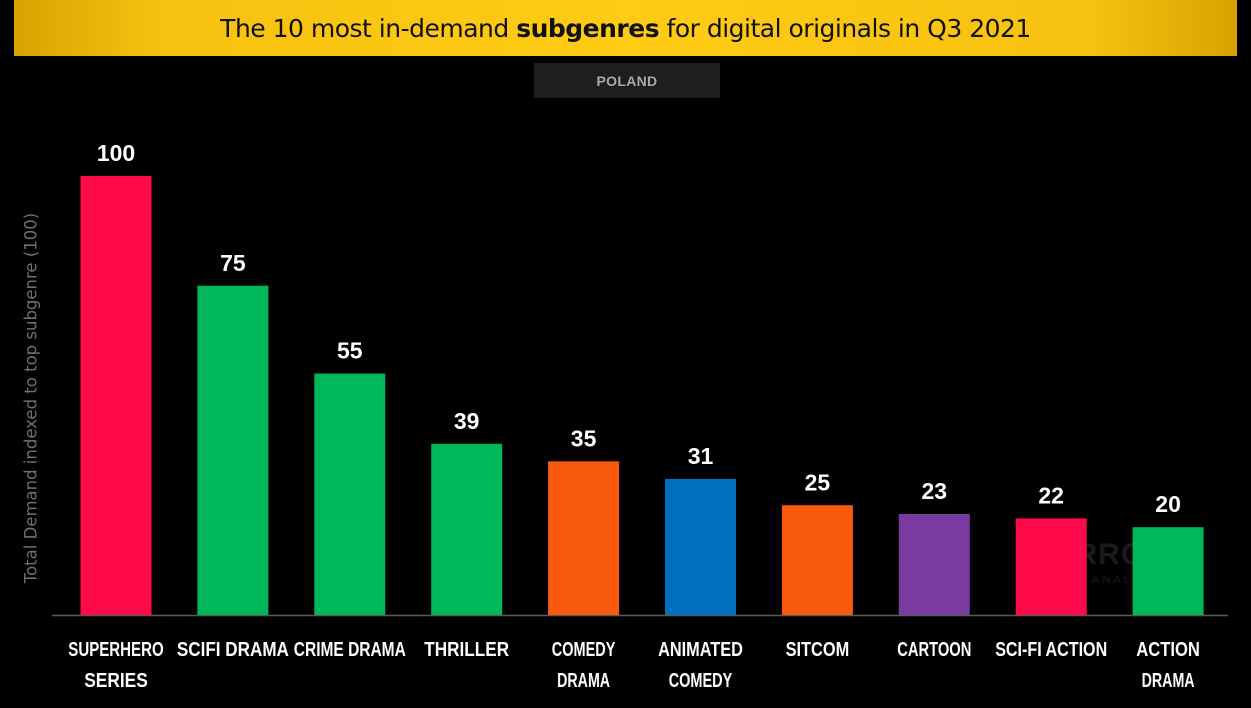 The width and height of the screenshot is (1251, 708). What do you see at coordinates (350, 351) in the screenshot?
I see `bar-value-label: 55` at bounding box center [350, 351].